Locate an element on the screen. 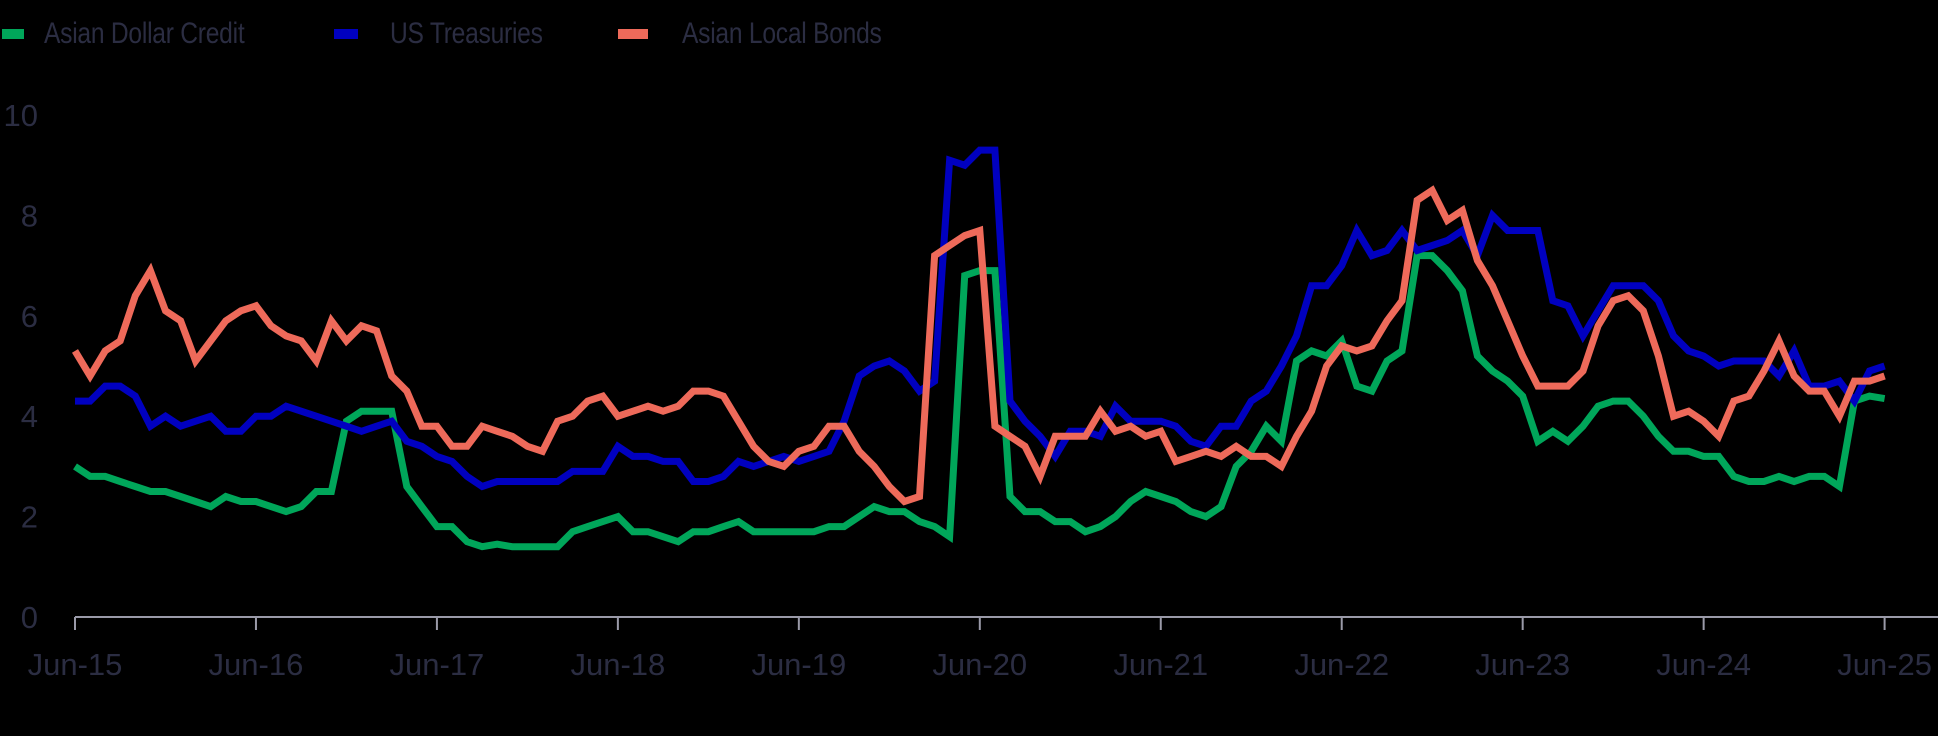 The width and height of the screenshot is (1938, 736). x-tick-label: Jun-15 is located at coordinates (75, 664).